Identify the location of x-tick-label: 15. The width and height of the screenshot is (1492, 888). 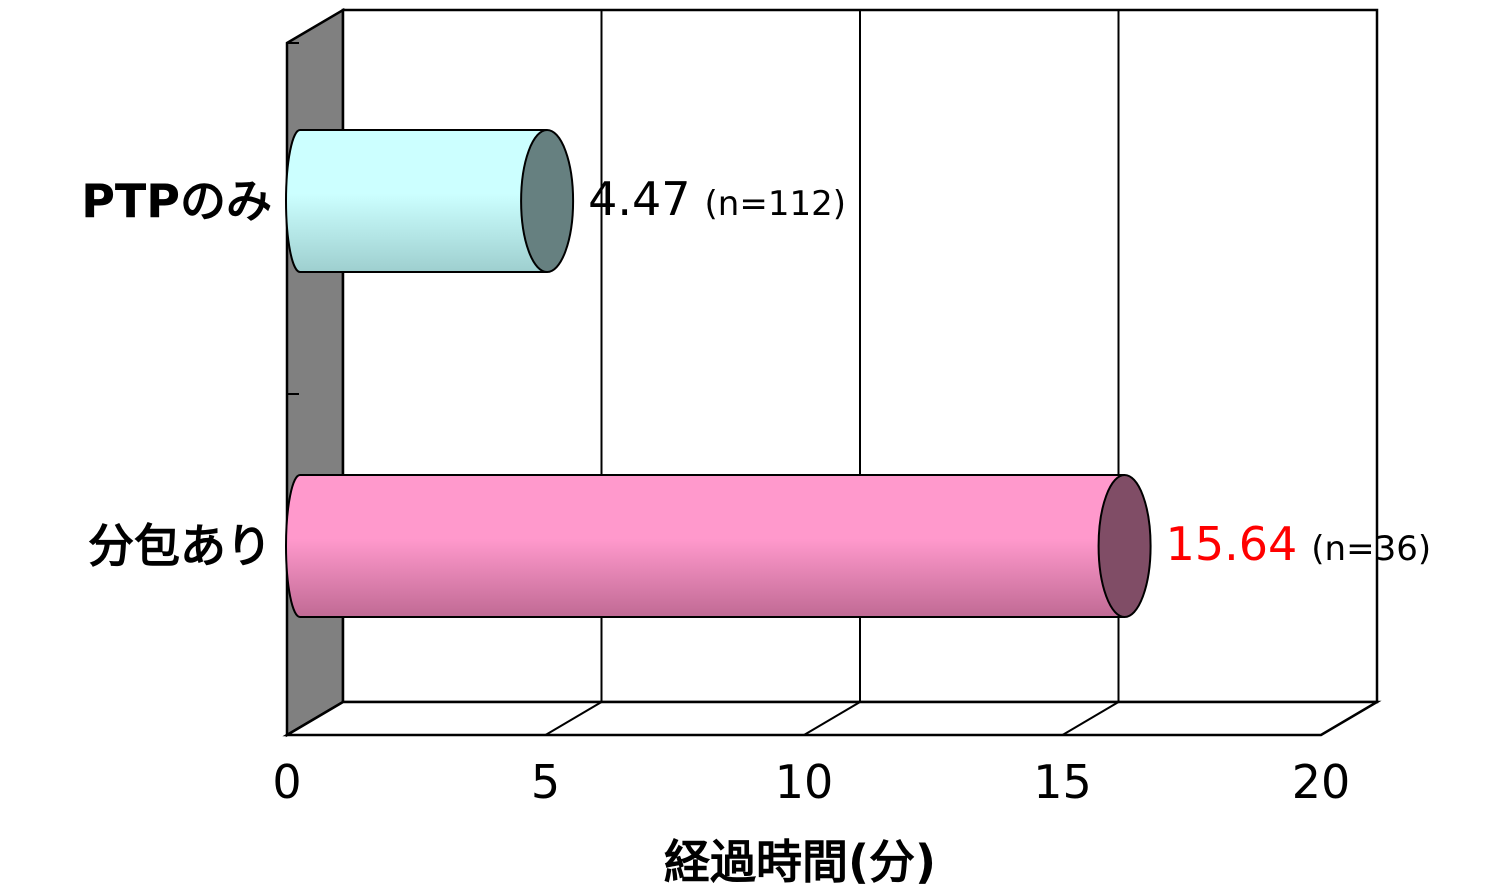
(1062, 782).